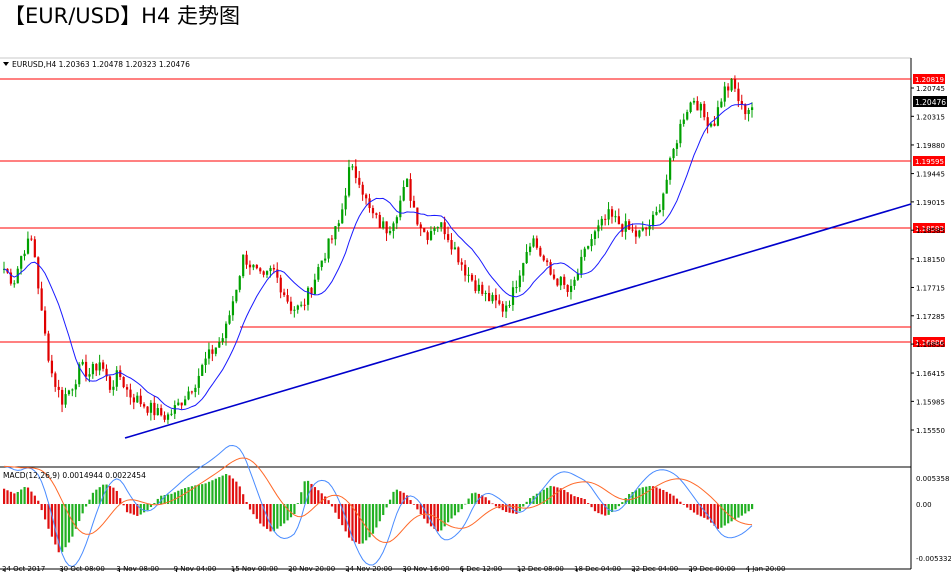 This screenshot has width=951, height=572. I want to click on macd-tick-label: 0.00, so click(924, 505).